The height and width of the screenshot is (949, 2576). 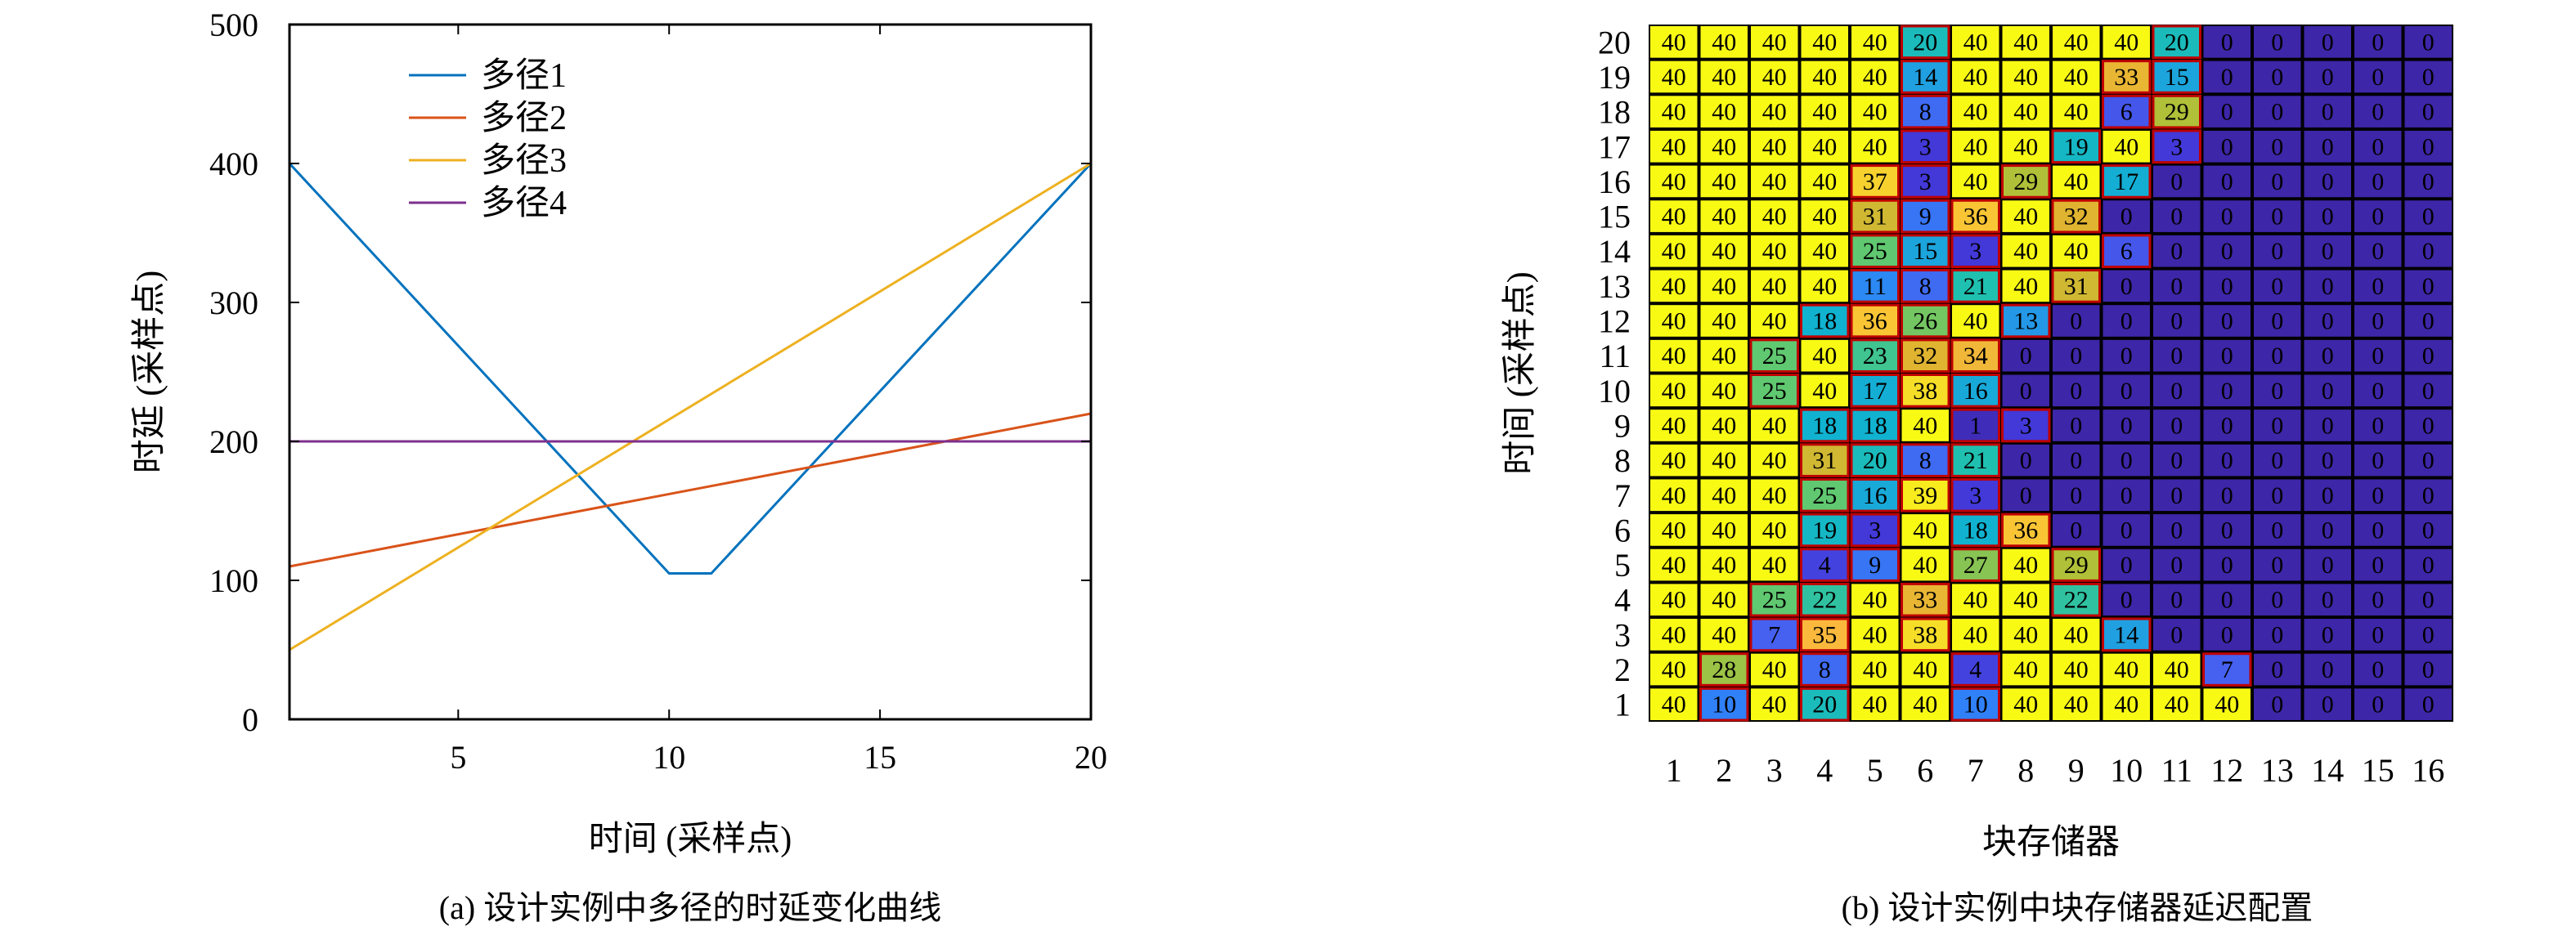 What do you see at coordinates (1674, 770) in the screenshot?
I see `x-tick-label: 1` at bounding box center [1674, 770].